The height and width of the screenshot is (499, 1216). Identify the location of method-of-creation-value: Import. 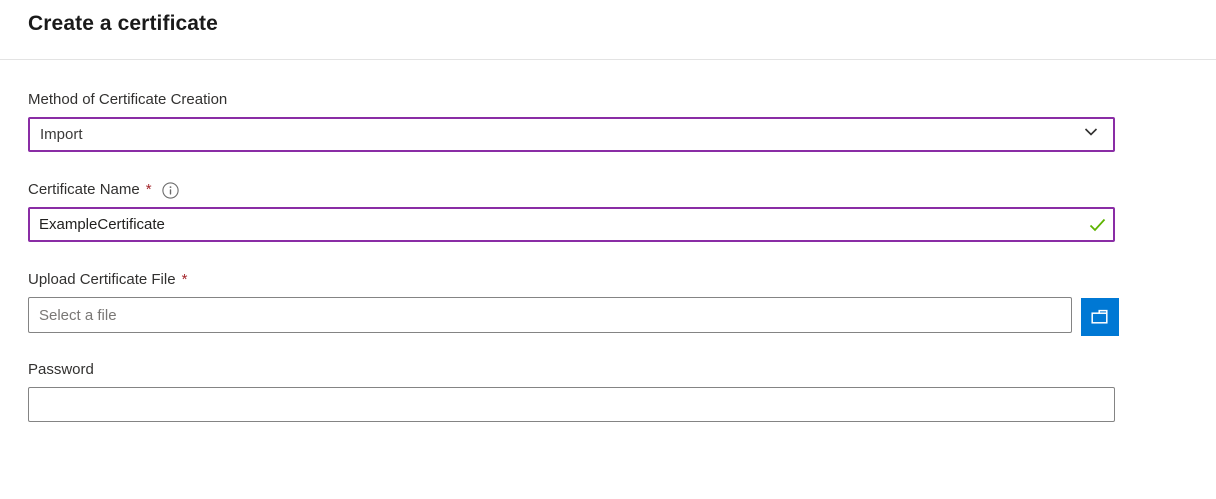
(61, 134).